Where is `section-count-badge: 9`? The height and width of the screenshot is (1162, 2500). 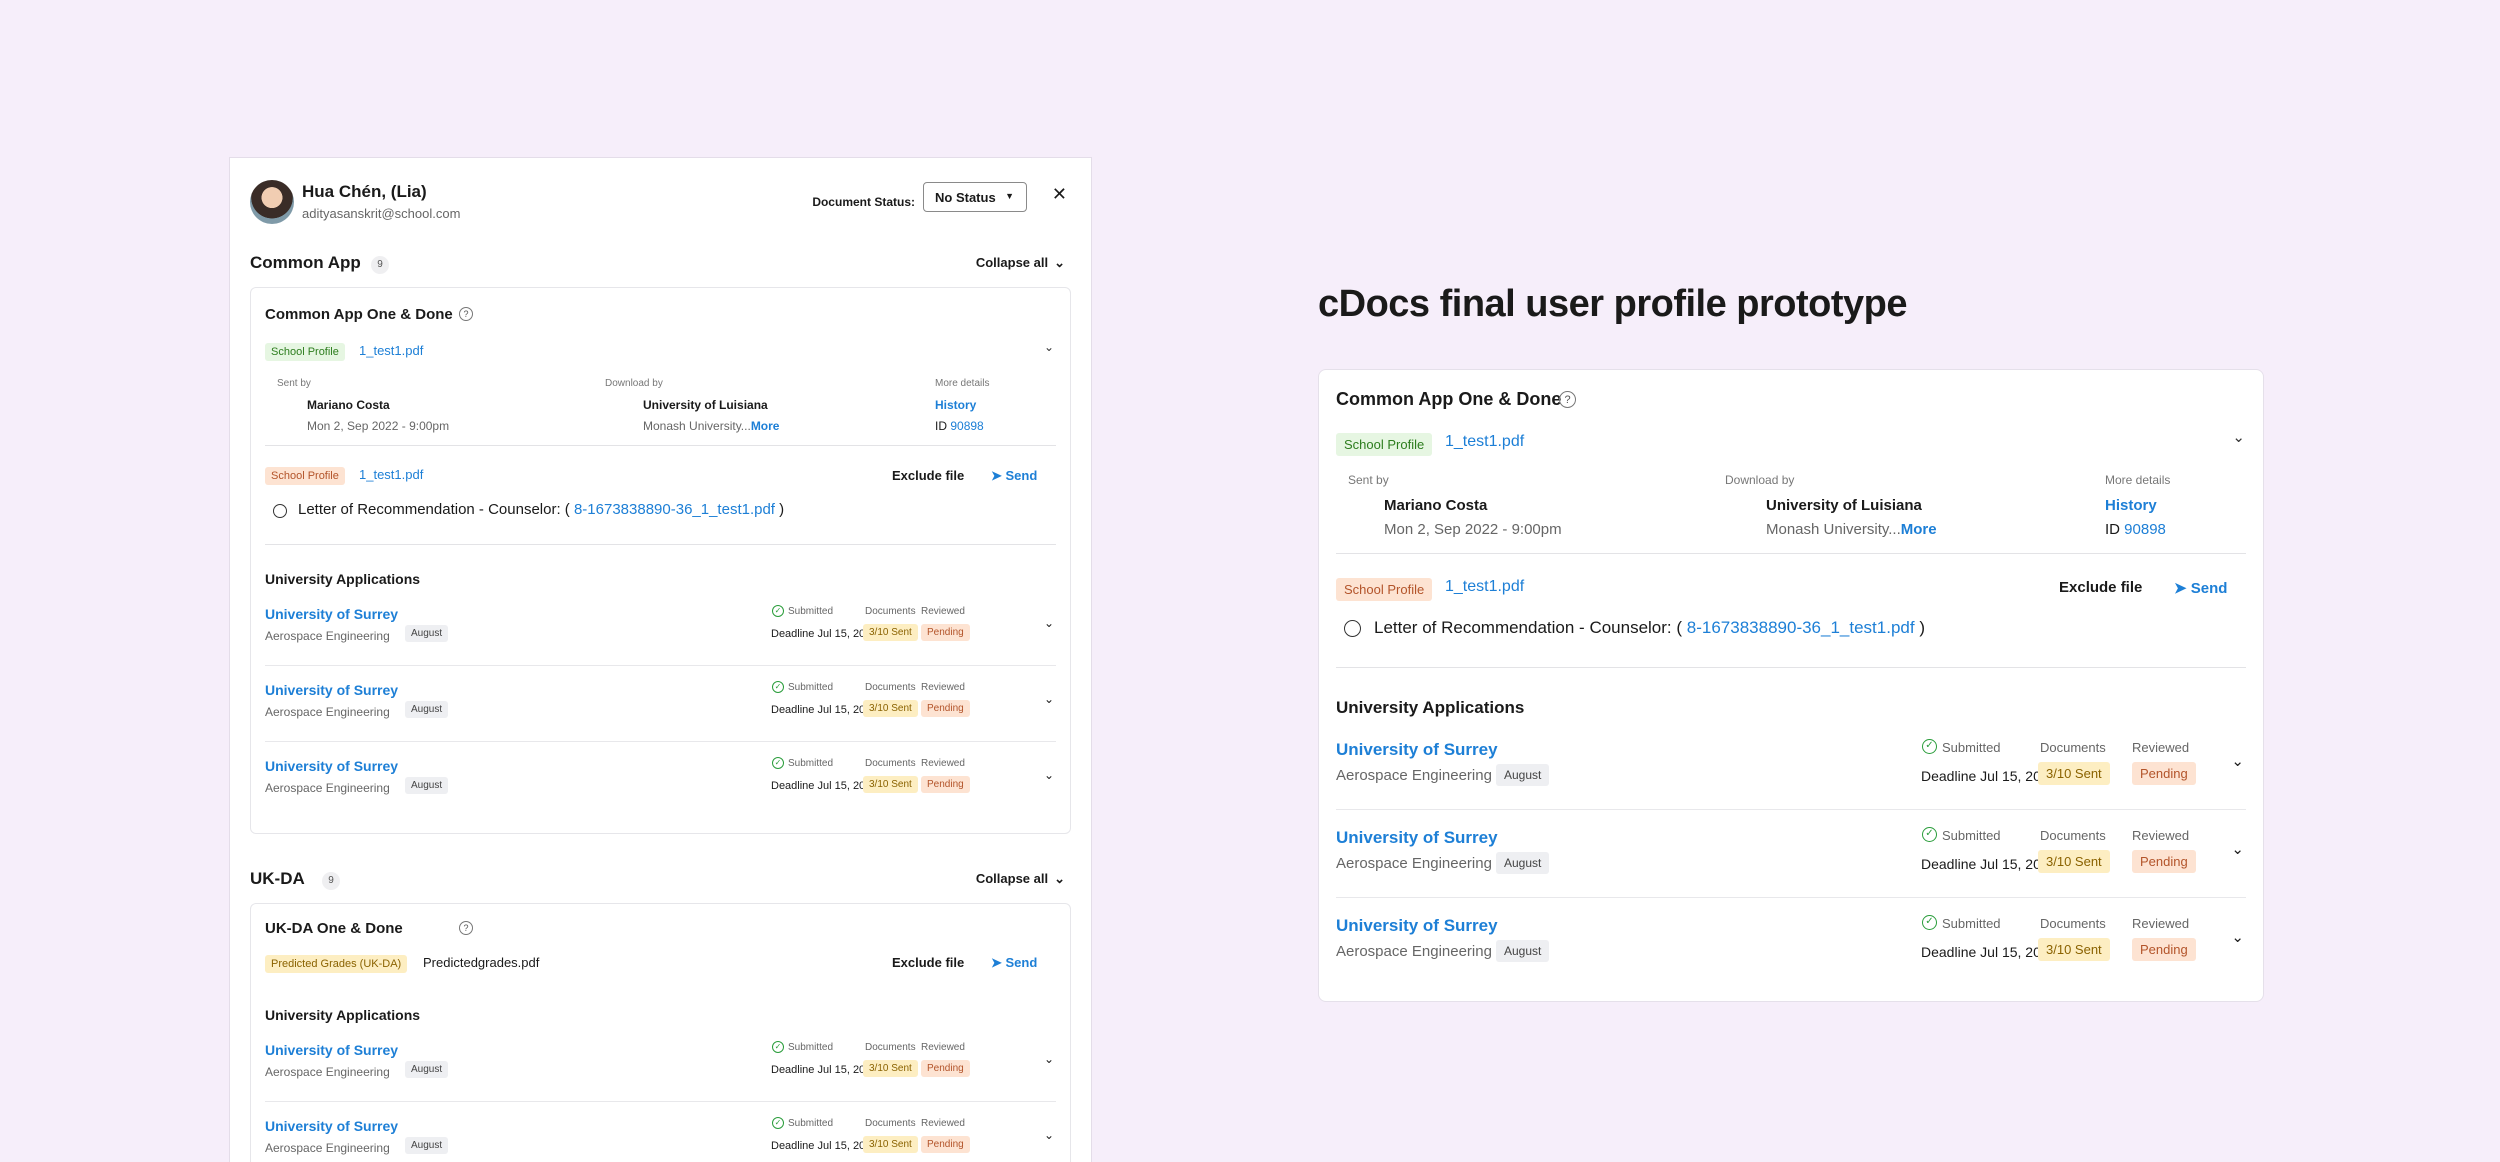 section-count-badge: 9 is located at coordinates (380, 265).